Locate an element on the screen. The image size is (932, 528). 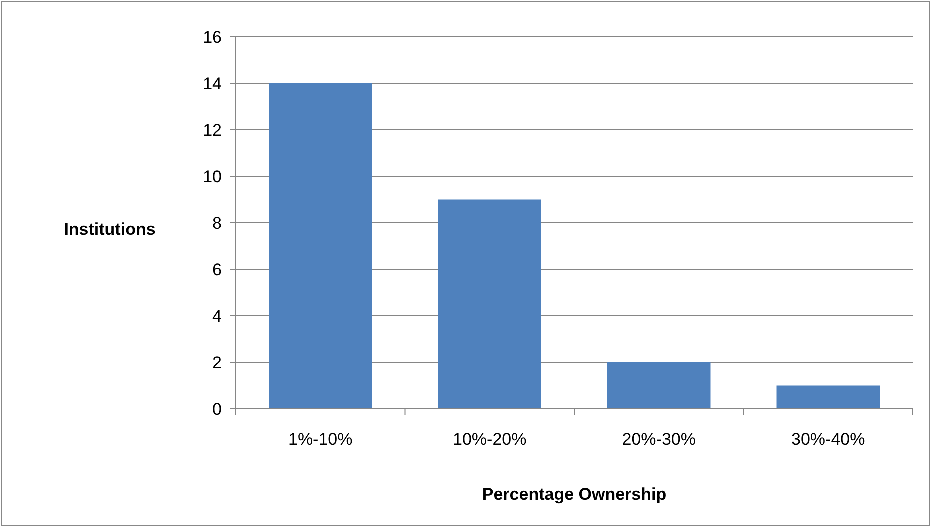
y-tick-label: 2 is located at coordinates (217, 362).